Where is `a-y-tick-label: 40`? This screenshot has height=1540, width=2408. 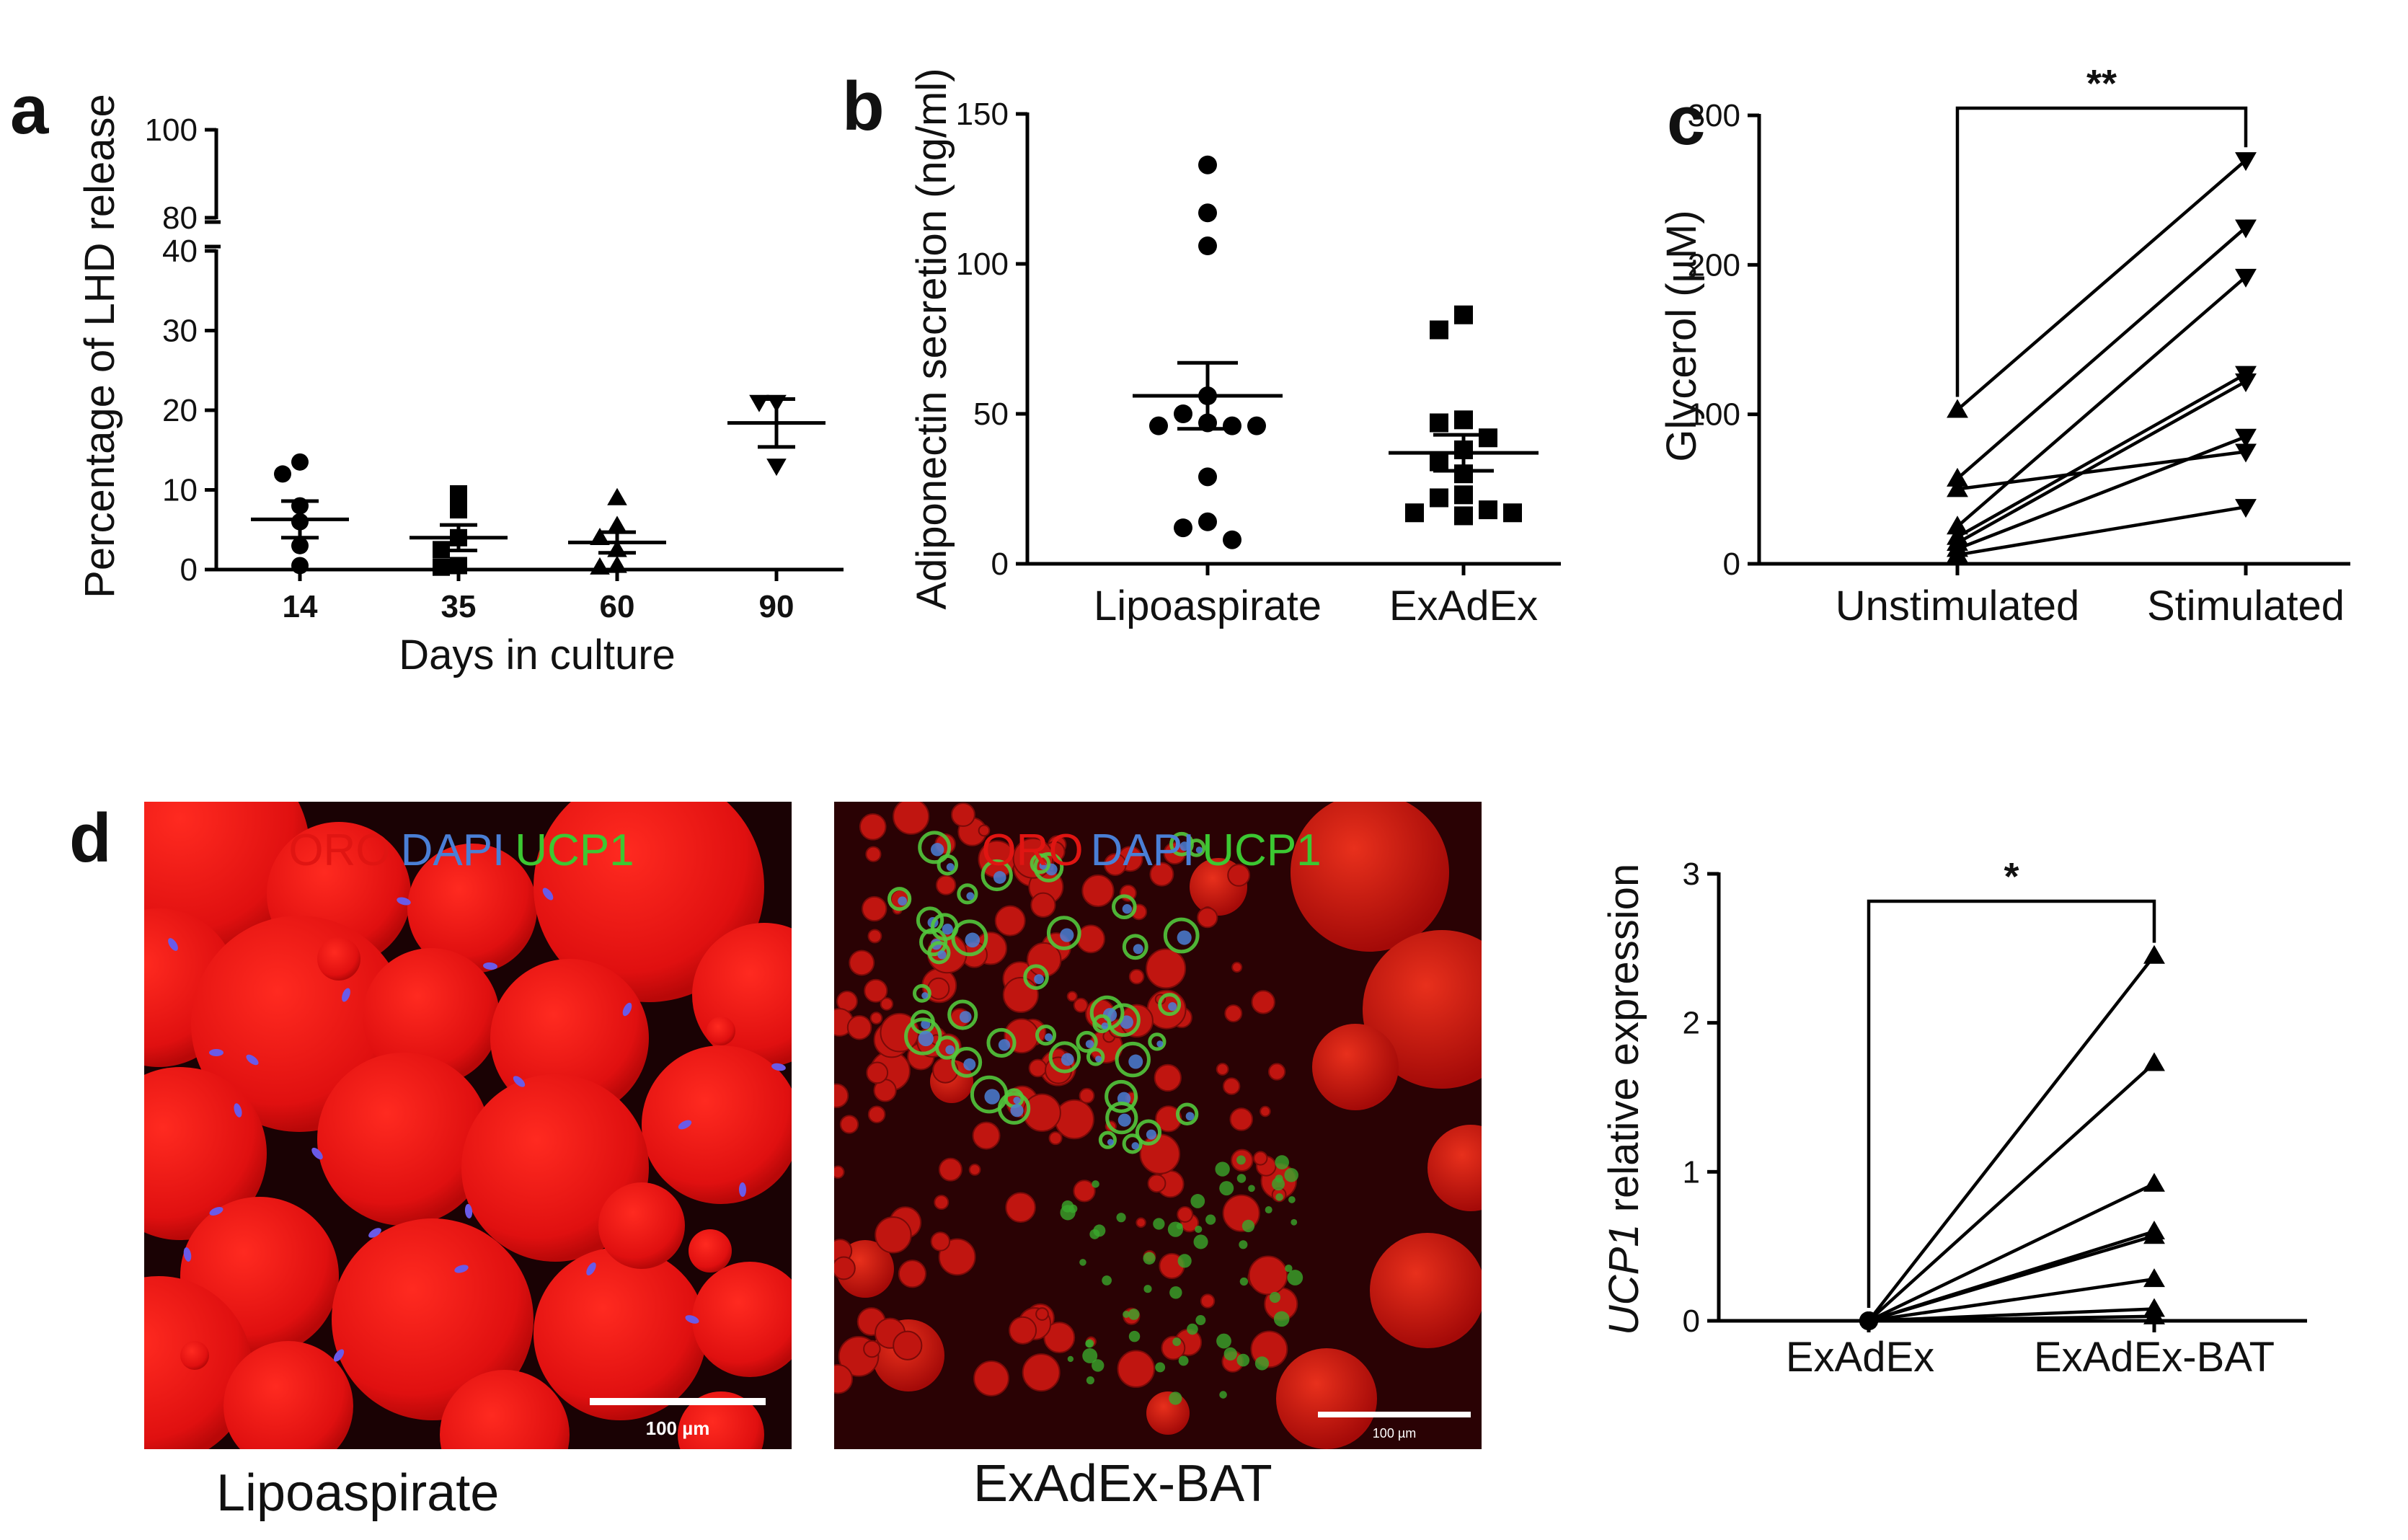
a-y-tick-label: 40 is located at coordinates (180, 251).